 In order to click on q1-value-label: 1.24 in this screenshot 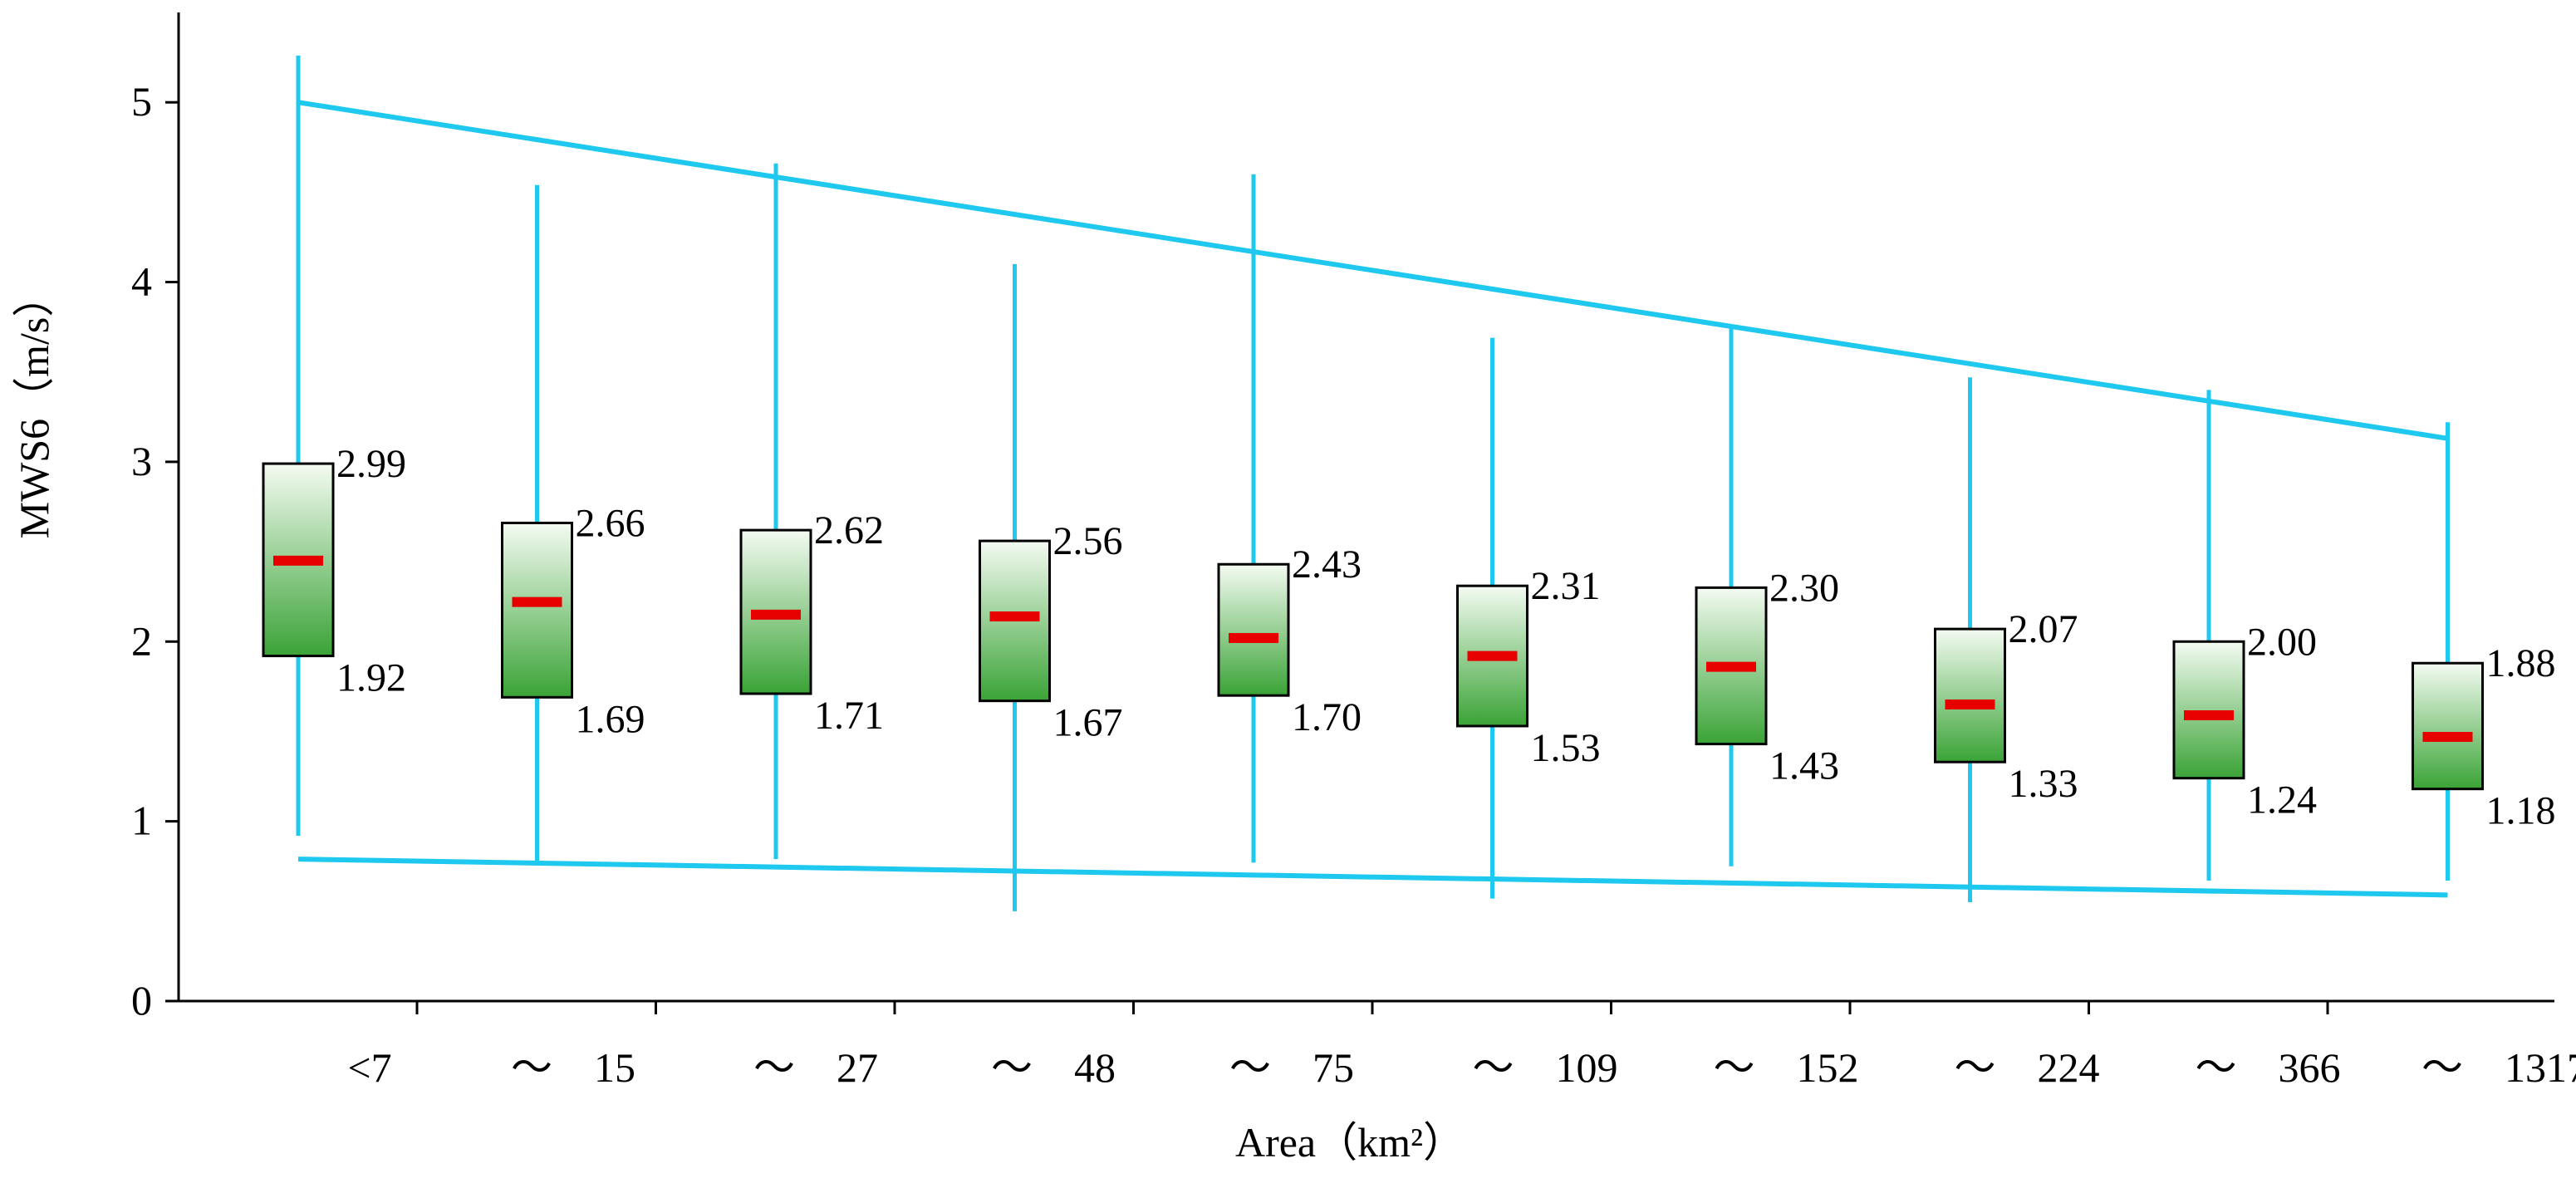, I will do `click(2282, 800)`.